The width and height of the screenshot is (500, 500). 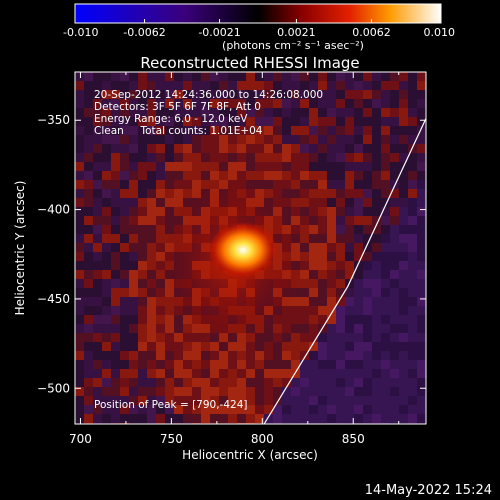 I want to click on colorbar-tick-label: 0.0021, so click(x=296, y=32).